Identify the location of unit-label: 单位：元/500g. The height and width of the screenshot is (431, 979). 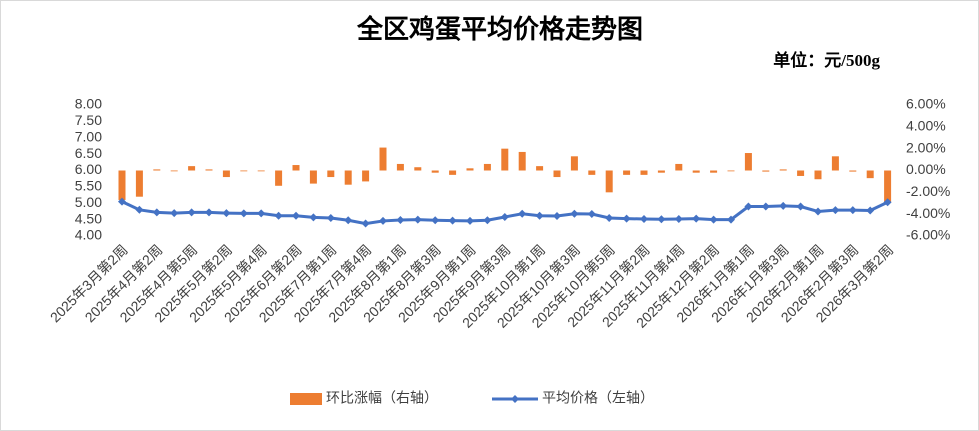
(826, 60).